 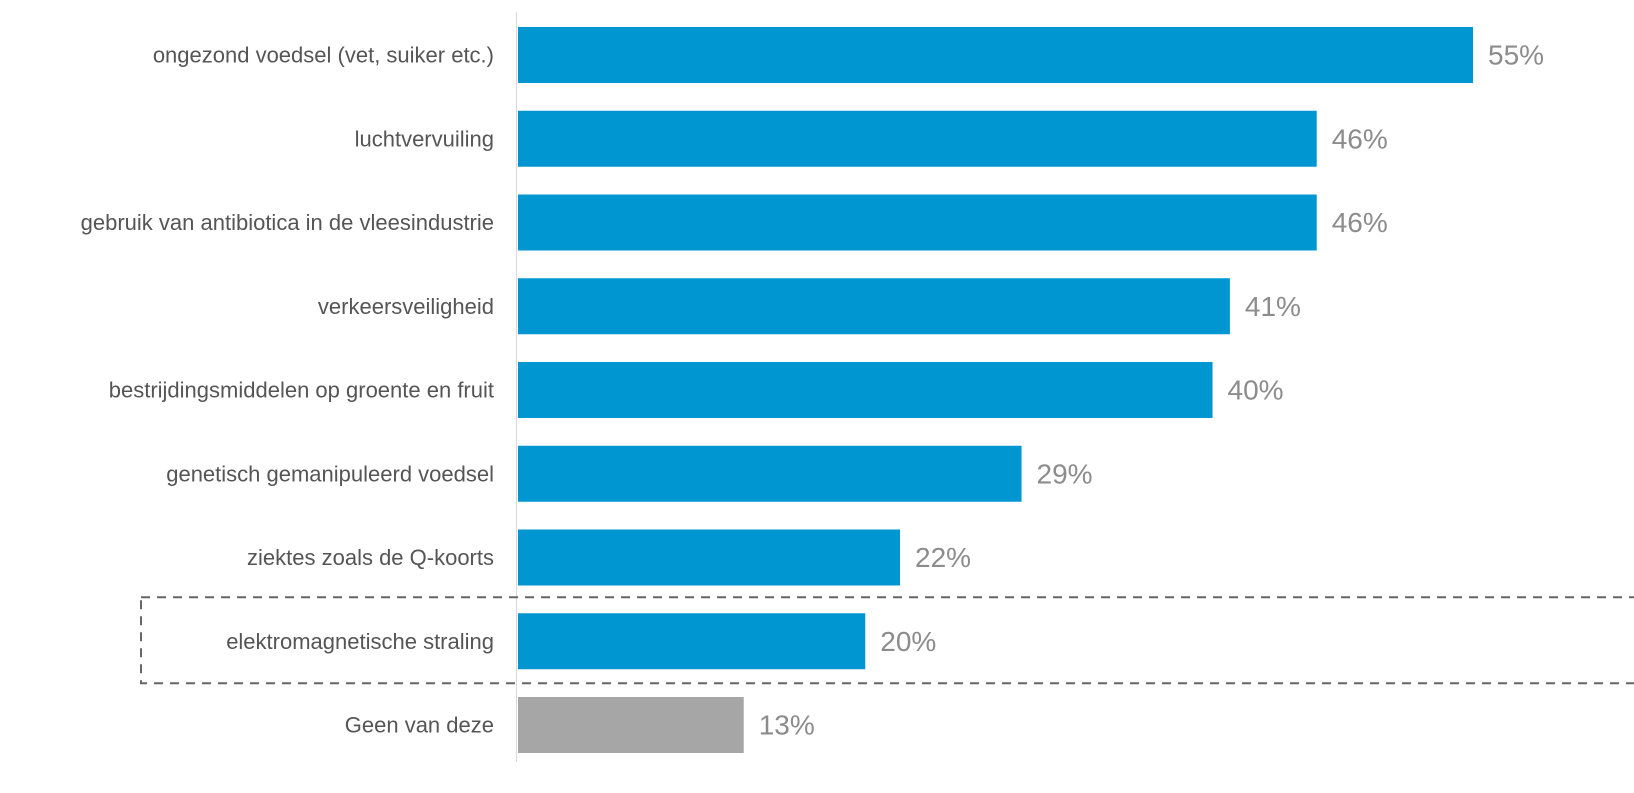 What do you see at coordinates (709, 557) in the screenshot?
I see `bar-ziektes-zoals-de-q-koorts` at bounding box center [709, 557].